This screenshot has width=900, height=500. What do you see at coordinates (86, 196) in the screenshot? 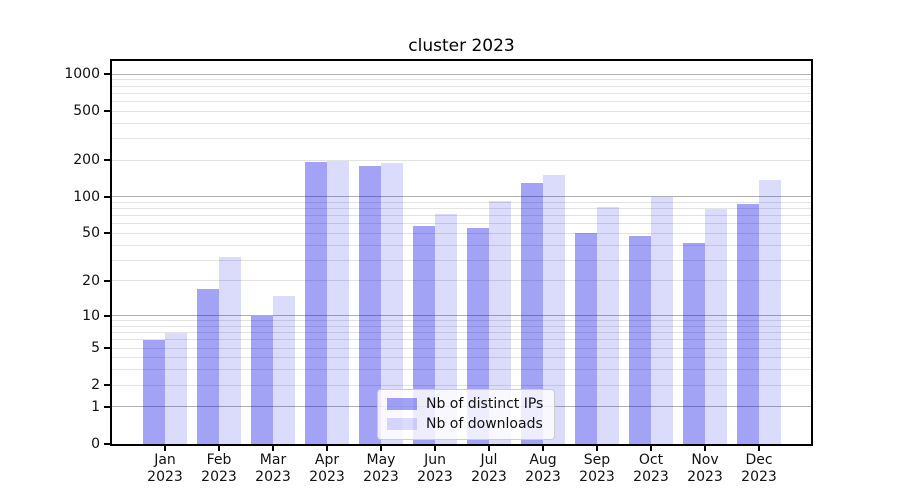
I see `y-tick-label: 100` at bounding box center [86, 196].